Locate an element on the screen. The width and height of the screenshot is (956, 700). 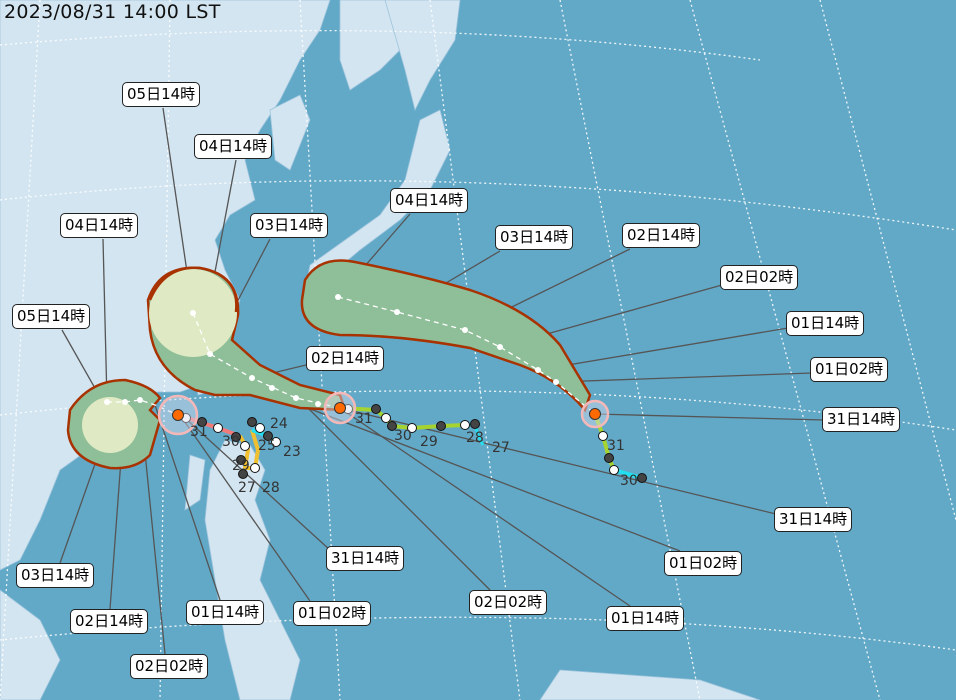
map-timestamp: 2023/08/31 14:00 LST is located at coordinates (112, 12).